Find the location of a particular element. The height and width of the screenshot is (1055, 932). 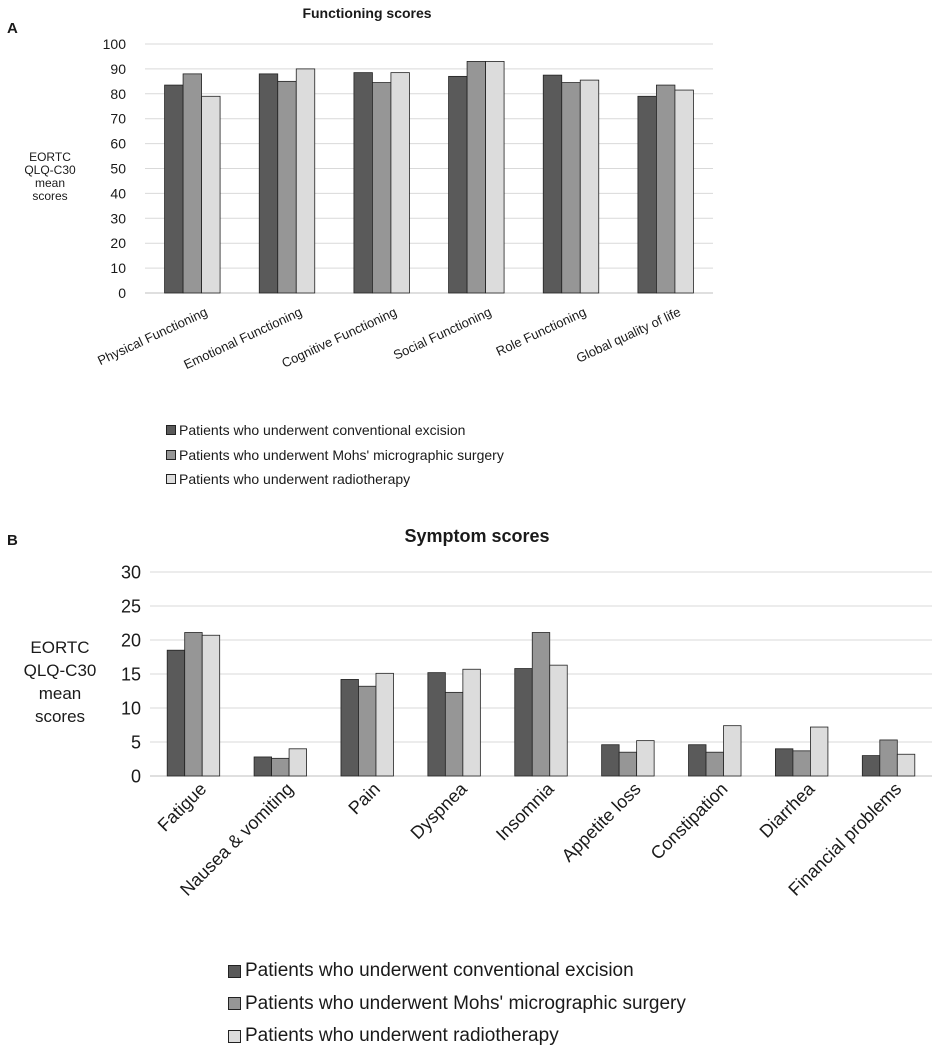

x-tick-label-appetite-loss: Appetite loss is located at coordinates (601, 822).